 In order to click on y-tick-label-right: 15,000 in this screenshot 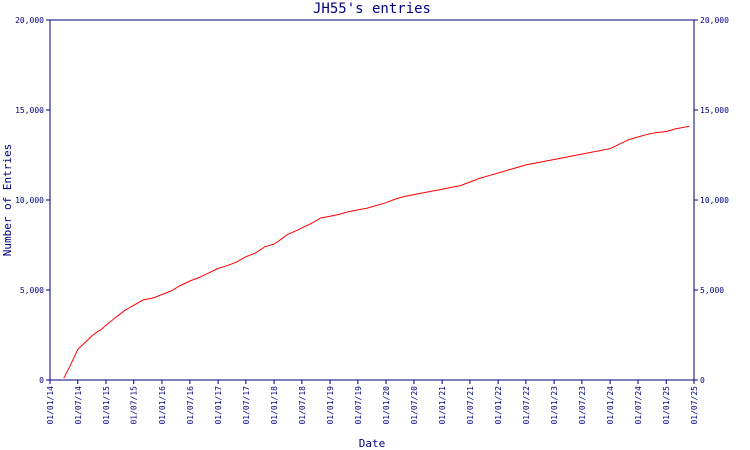, I will do `click(714, 110)`.